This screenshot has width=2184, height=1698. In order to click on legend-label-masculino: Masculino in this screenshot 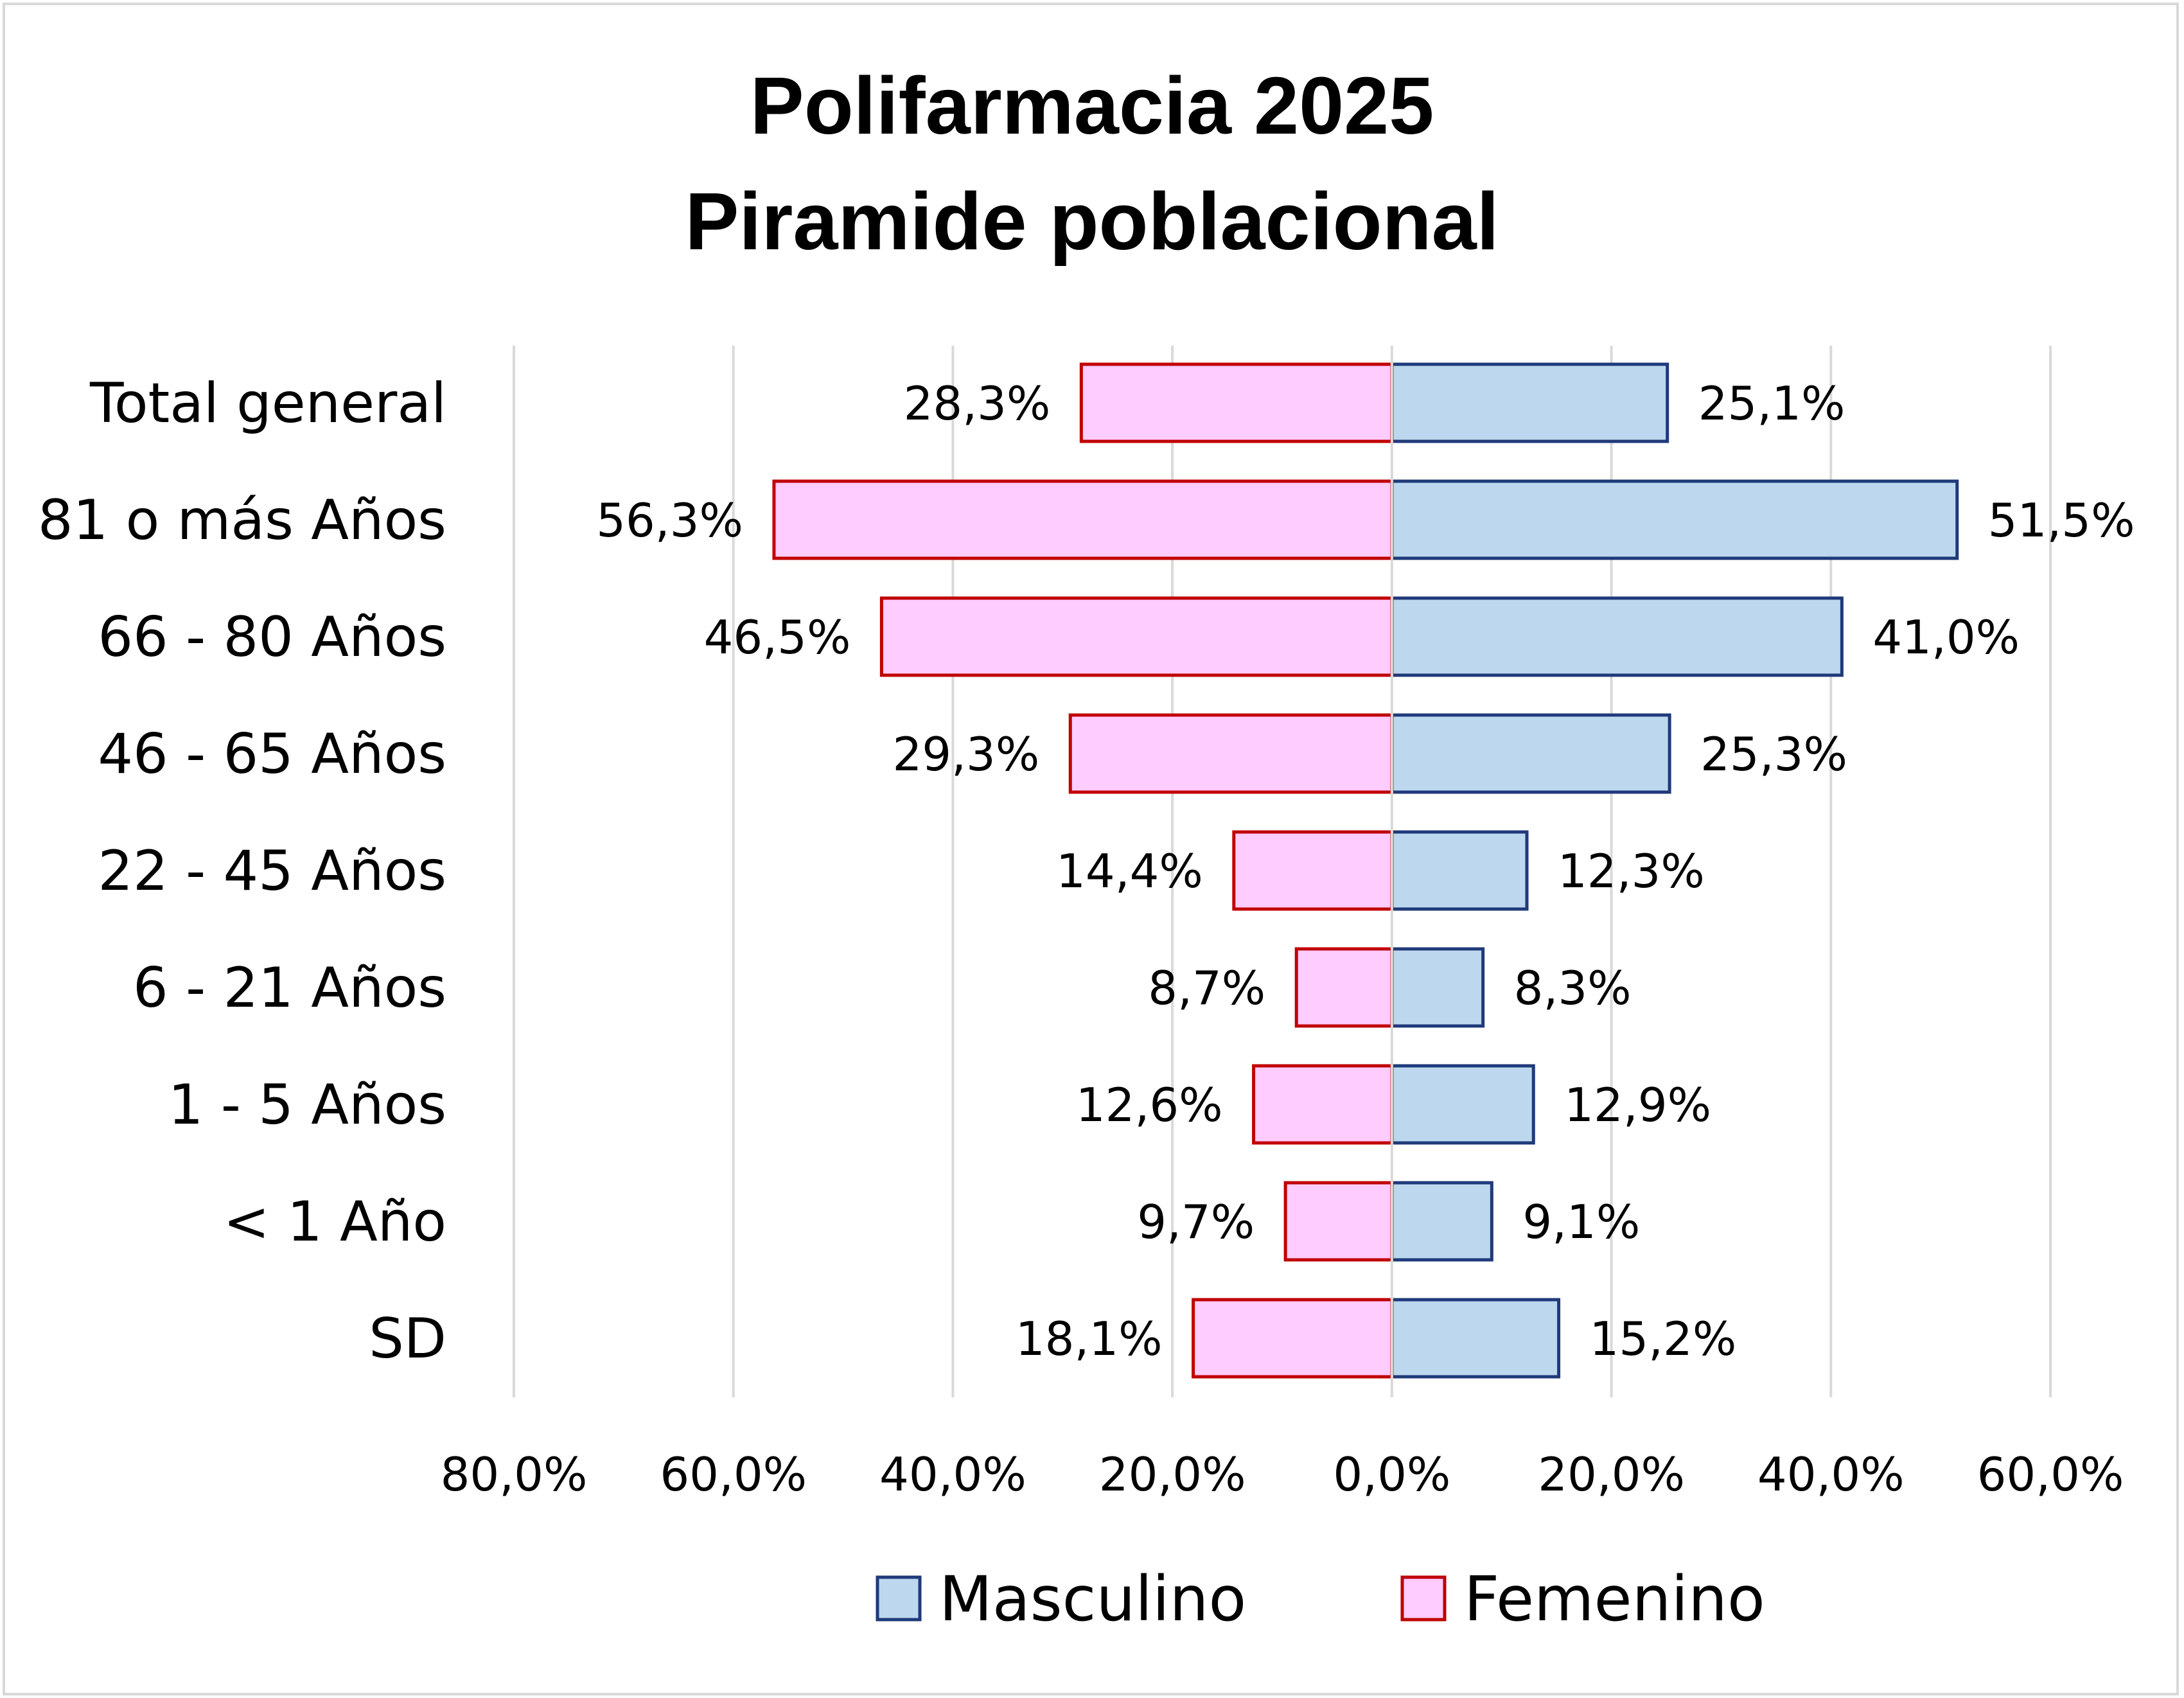, I will do `click(1092, 1599)`.